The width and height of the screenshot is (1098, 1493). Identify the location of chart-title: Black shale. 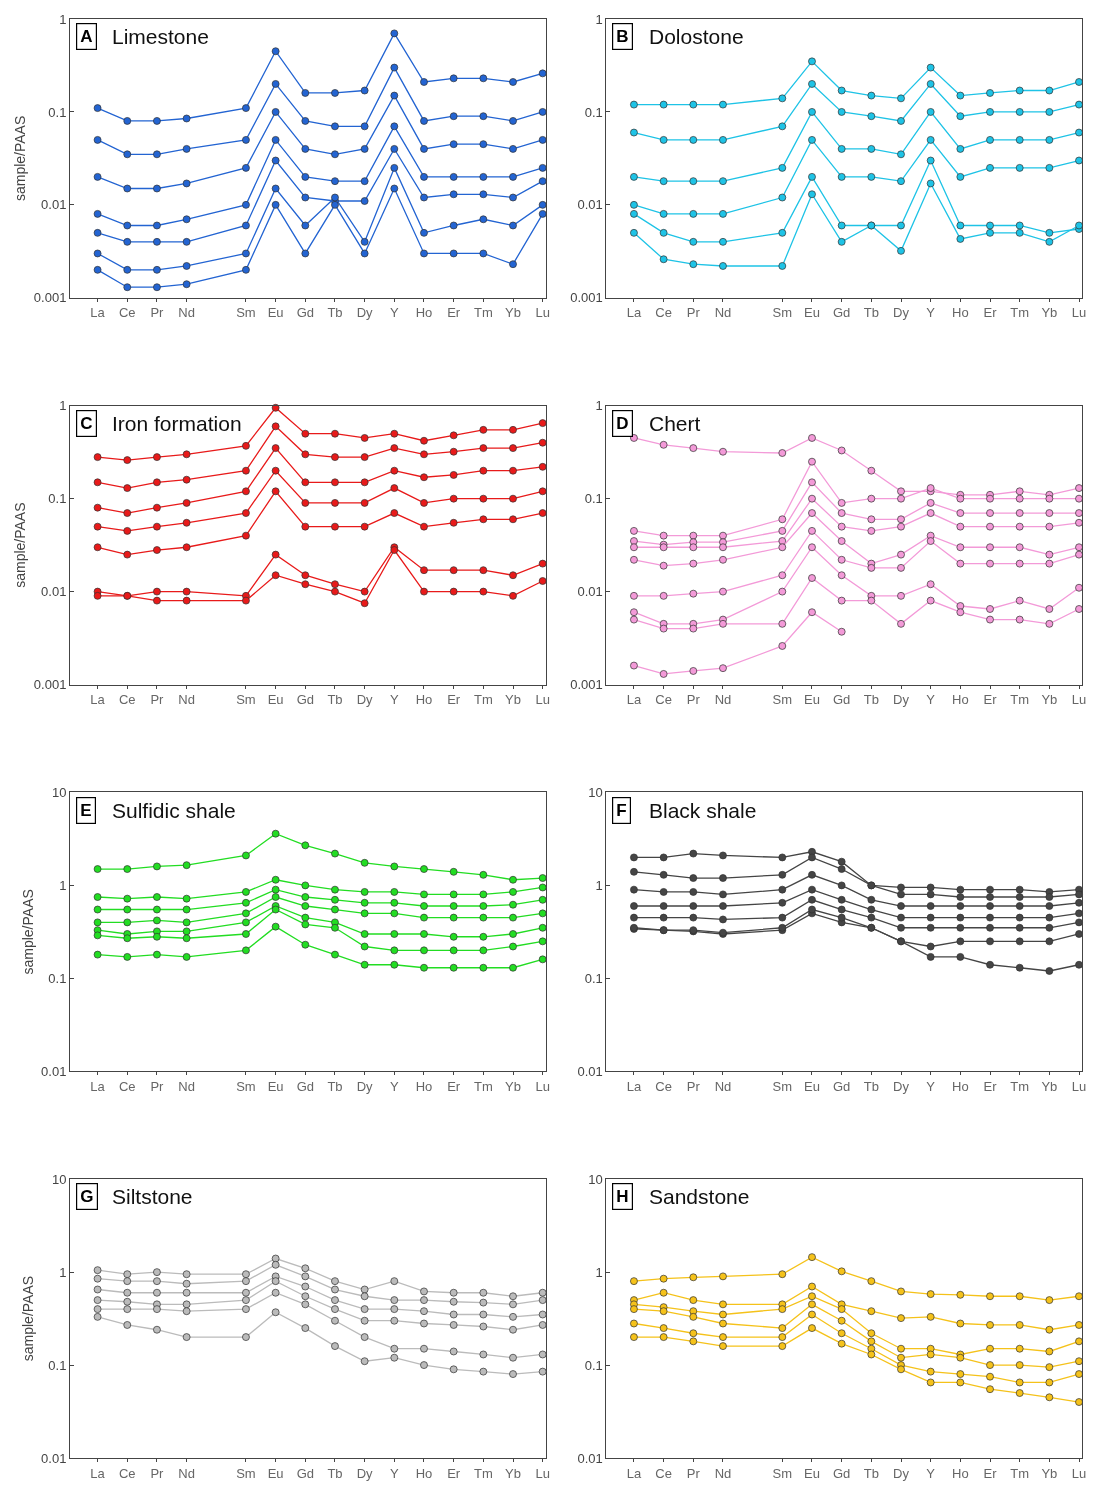
(703, 810).